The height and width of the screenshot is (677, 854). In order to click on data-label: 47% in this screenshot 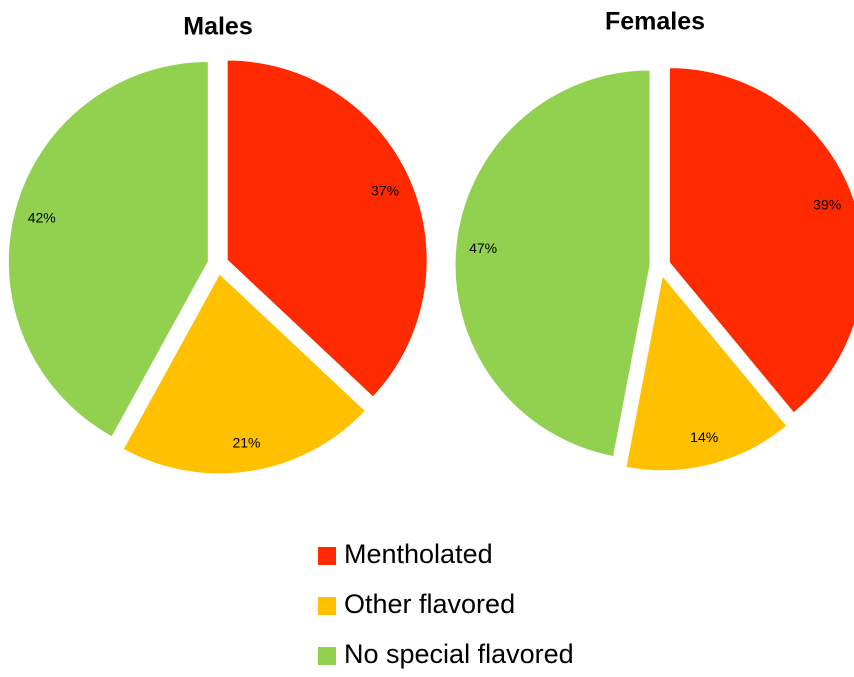, I will do `click(483, 248)`.